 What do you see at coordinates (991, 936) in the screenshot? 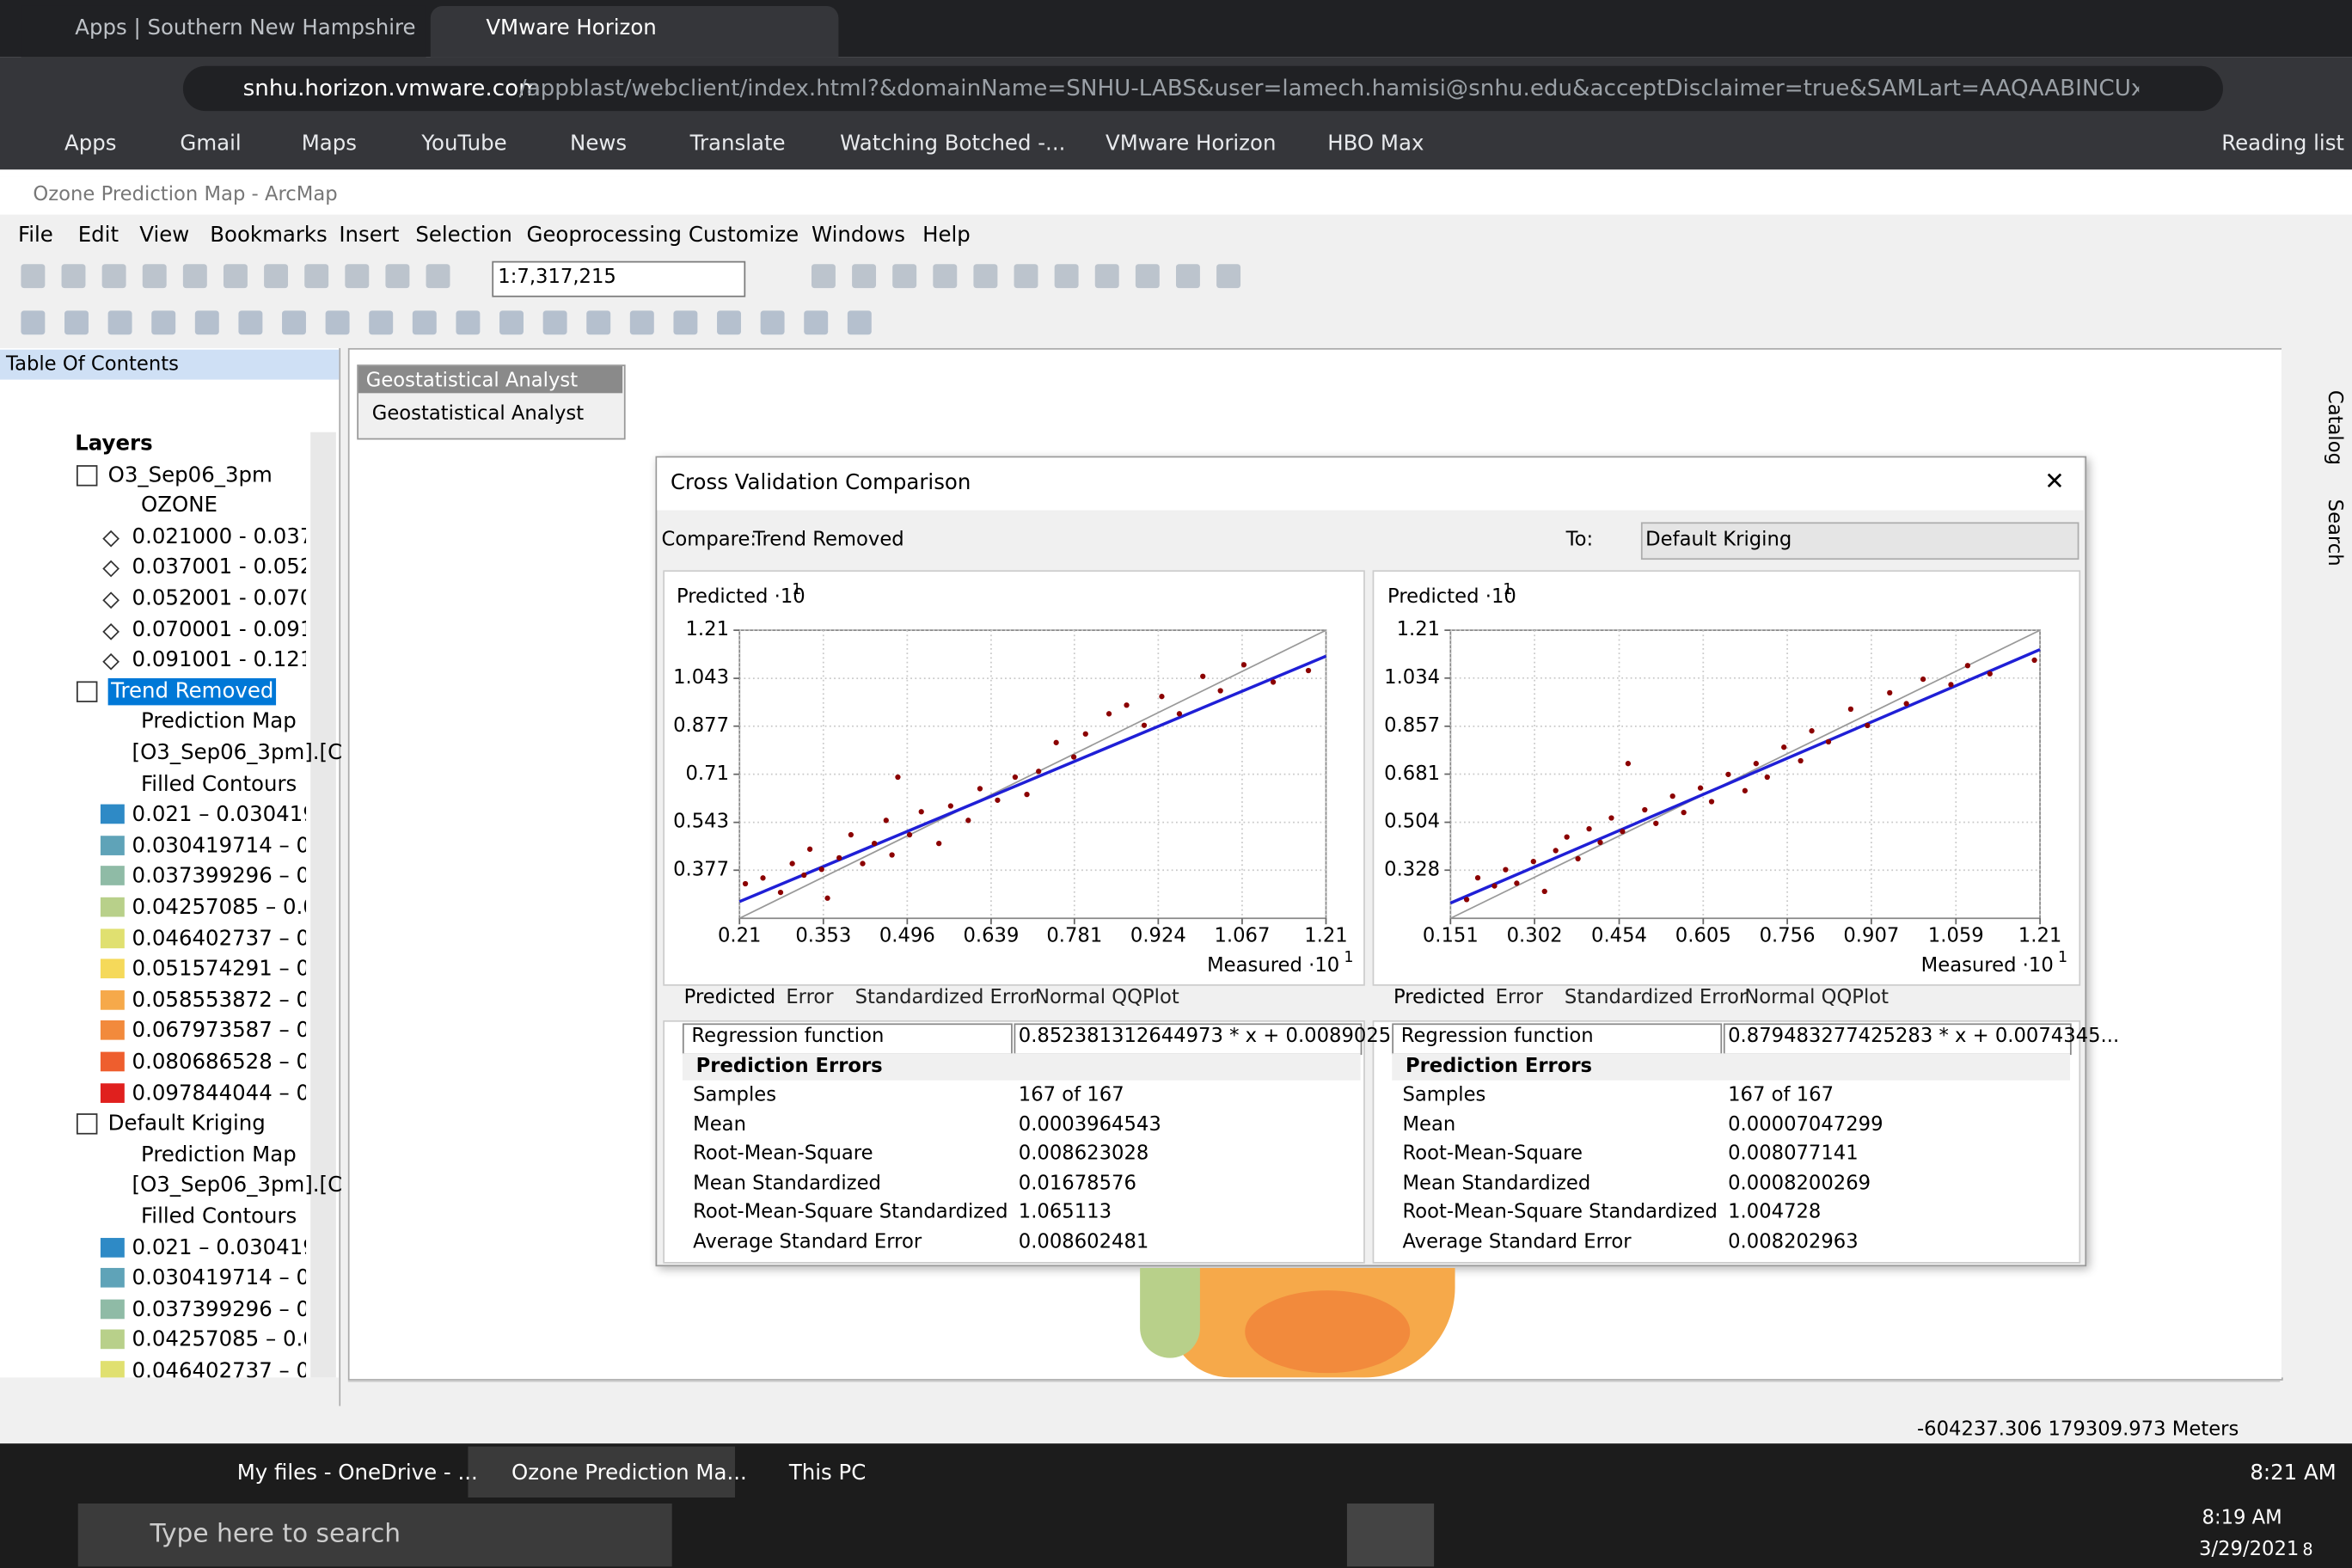
I see `x-tick-label: 0.639` at bounding box center [991, 936].